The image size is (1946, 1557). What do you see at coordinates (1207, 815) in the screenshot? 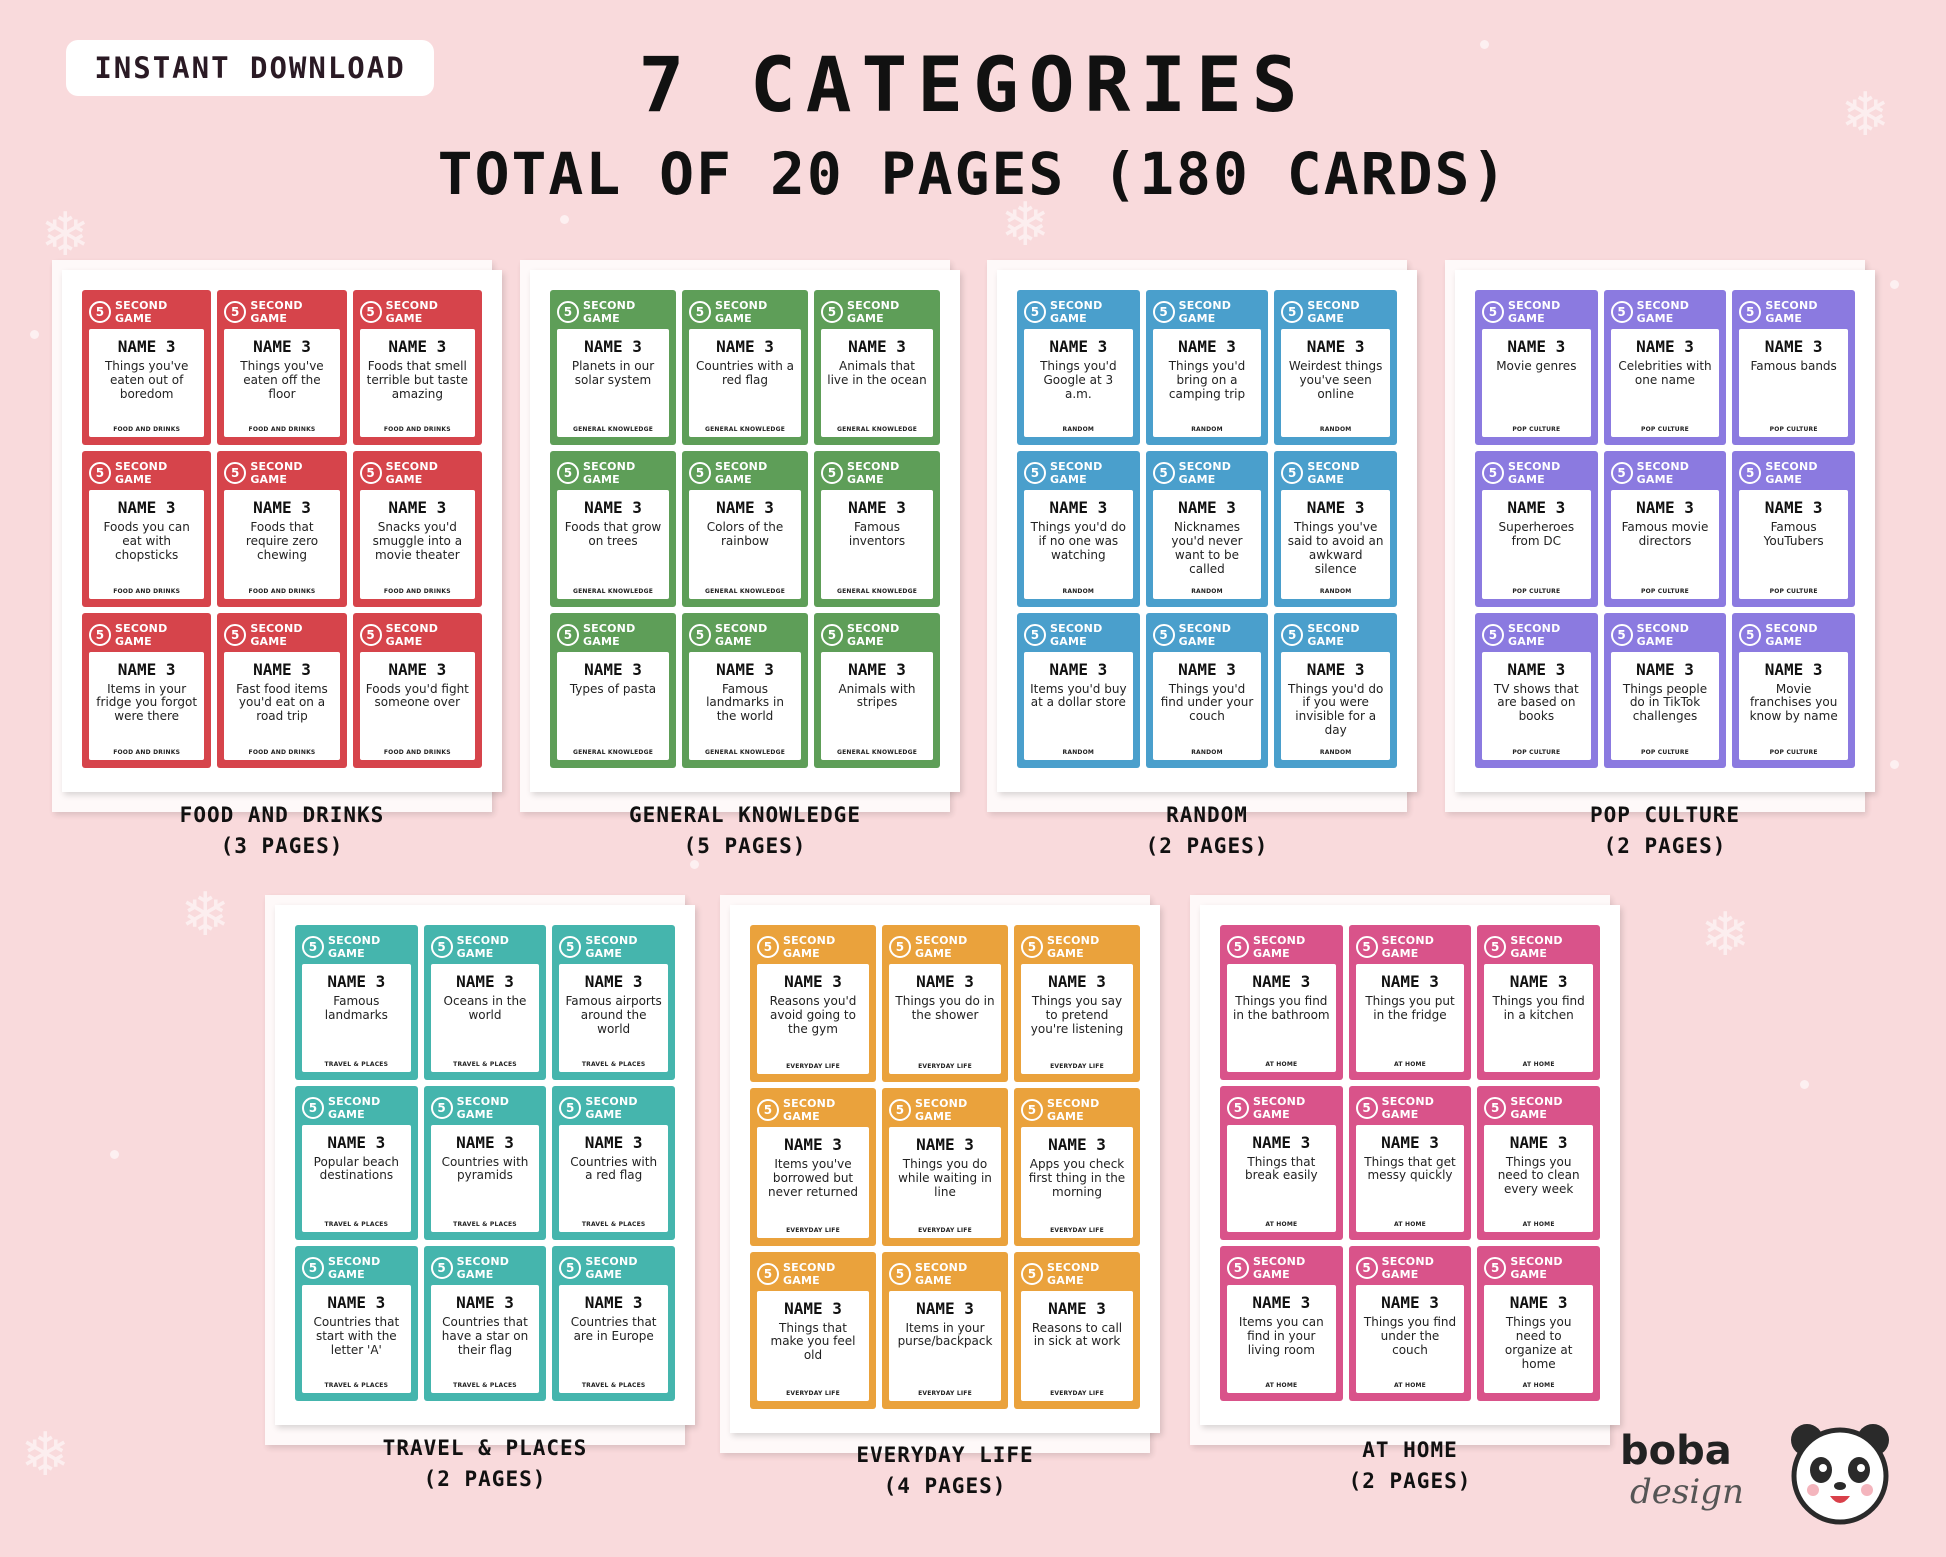
I see `category-name: RANDOM` at bounding box center [1207, 815].